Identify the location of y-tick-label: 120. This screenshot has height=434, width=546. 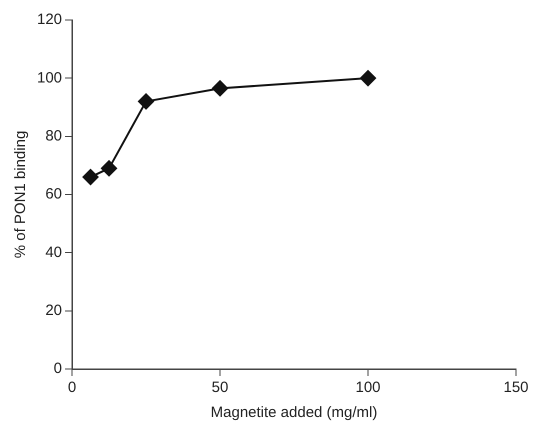
(49, 19).